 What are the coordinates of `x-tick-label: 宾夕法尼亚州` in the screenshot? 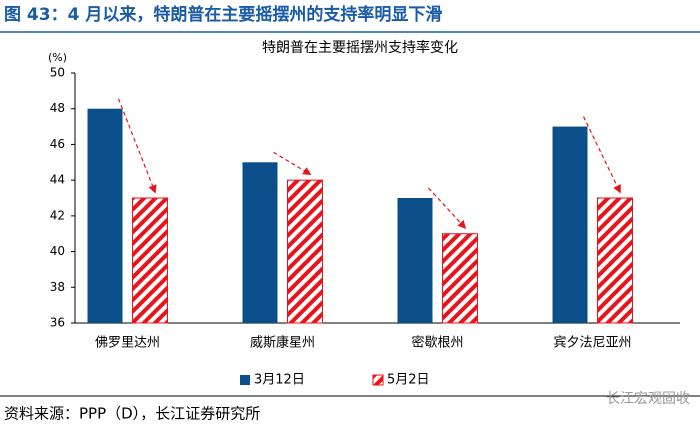 It's located at (592, 343).